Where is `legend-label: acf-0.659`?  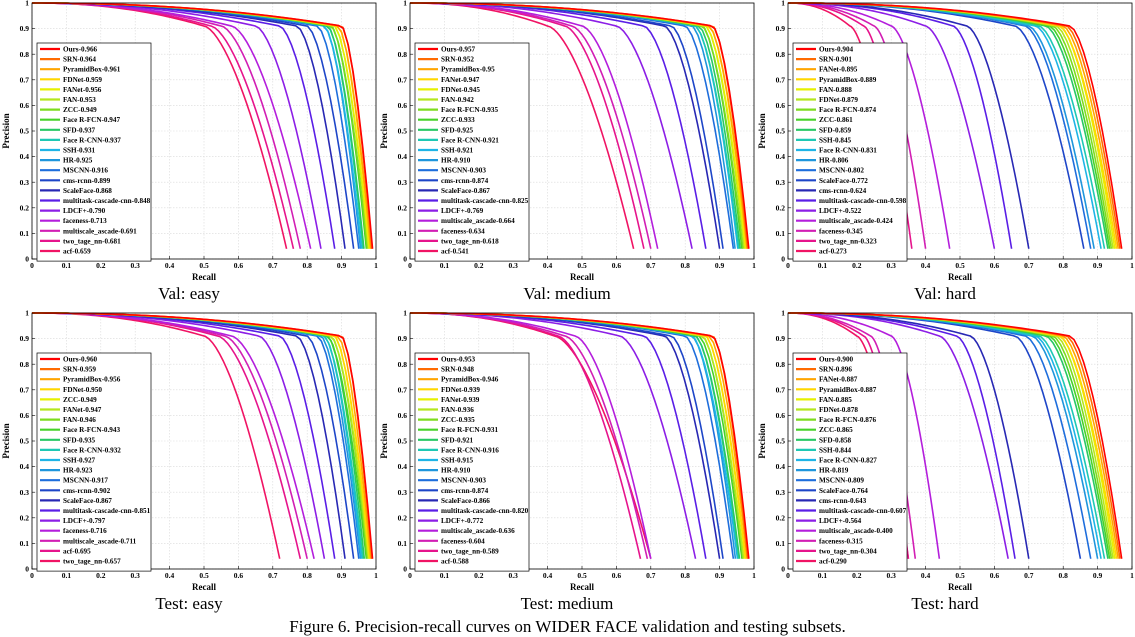 legend-label: acf-0.659 is located at coordinates (77, 252).